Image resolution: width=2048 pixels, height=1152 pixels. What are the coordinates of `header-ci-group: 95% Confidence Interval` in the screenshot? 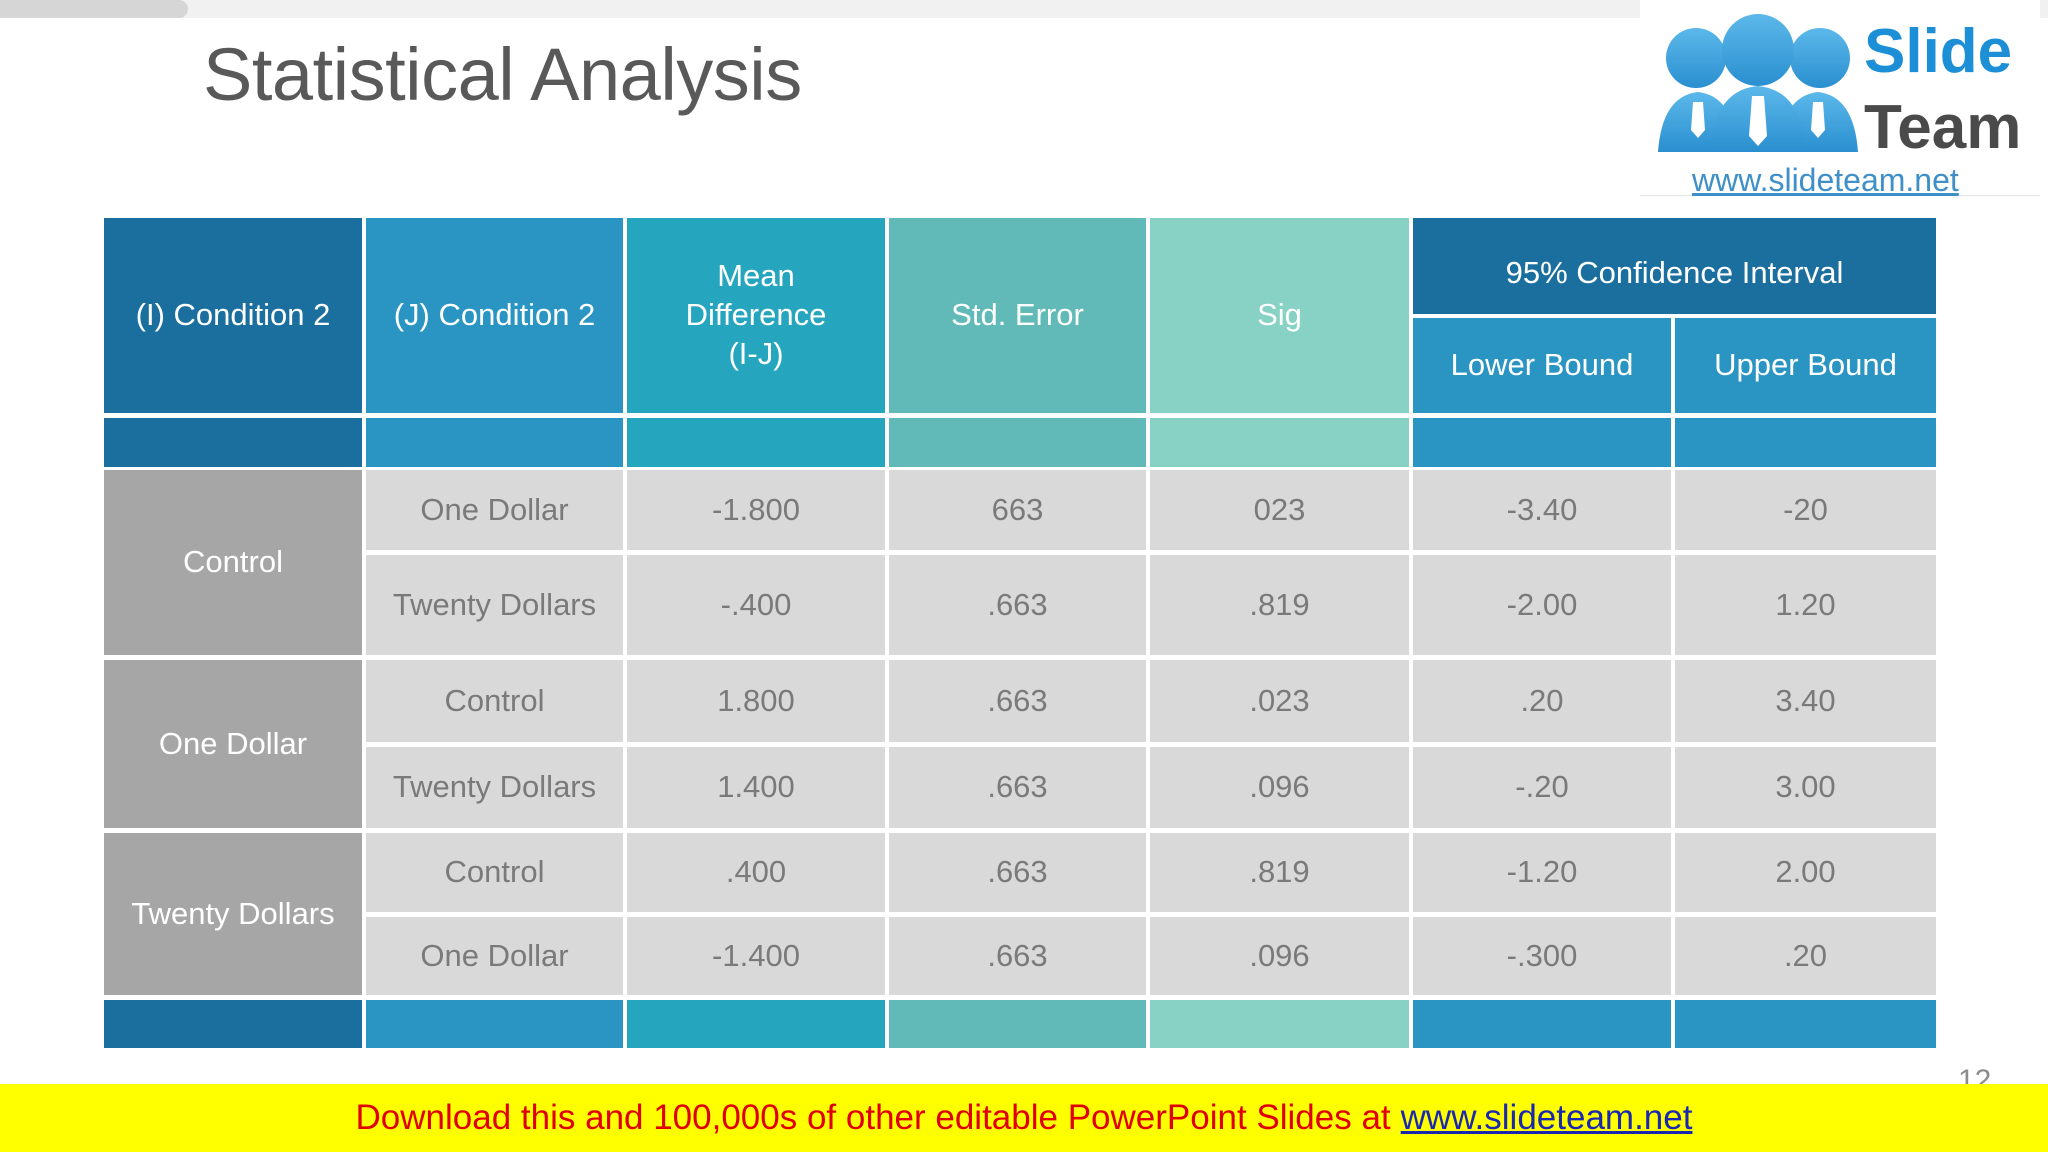 It's located at (1674, 266).